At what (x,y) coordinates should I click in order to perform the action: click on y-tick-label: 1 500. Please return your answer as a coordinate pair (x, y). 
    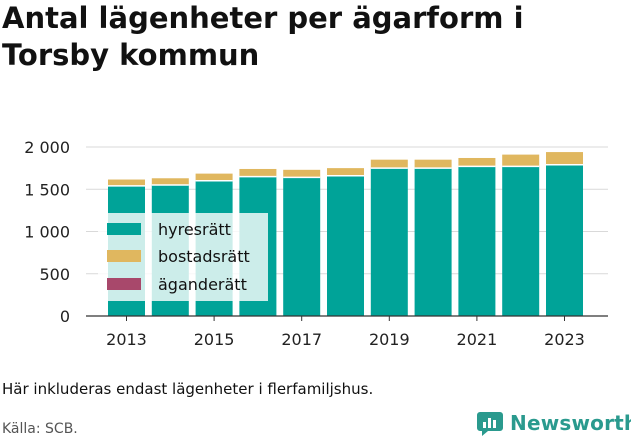
    Looking at the image, I should click on (47, 189).